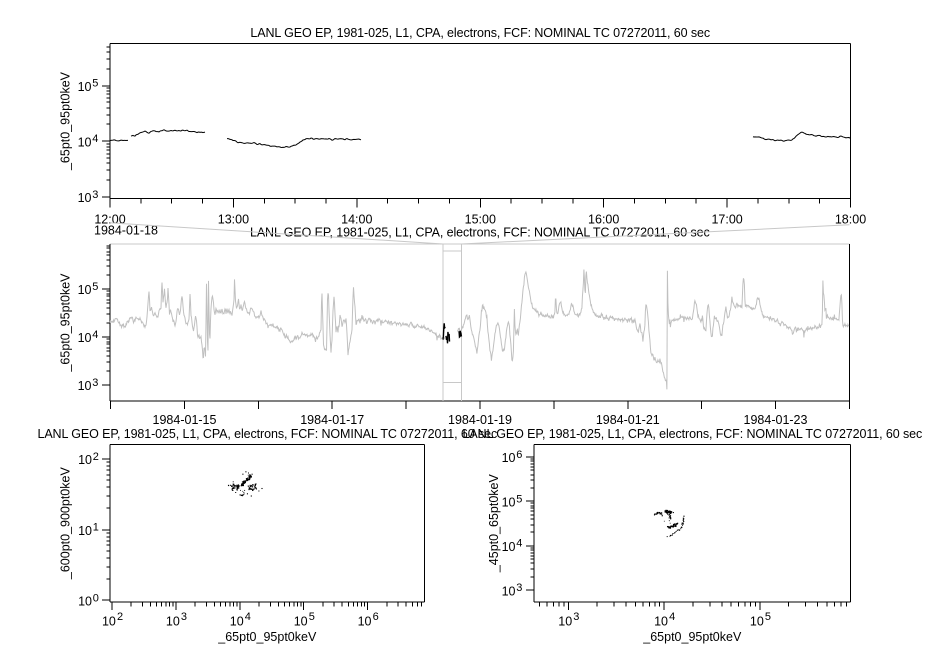 Image resolution: width=926 pixels, height=647 pixels. I want to click on svg-text: 1984-01-17, so click(332, 420).